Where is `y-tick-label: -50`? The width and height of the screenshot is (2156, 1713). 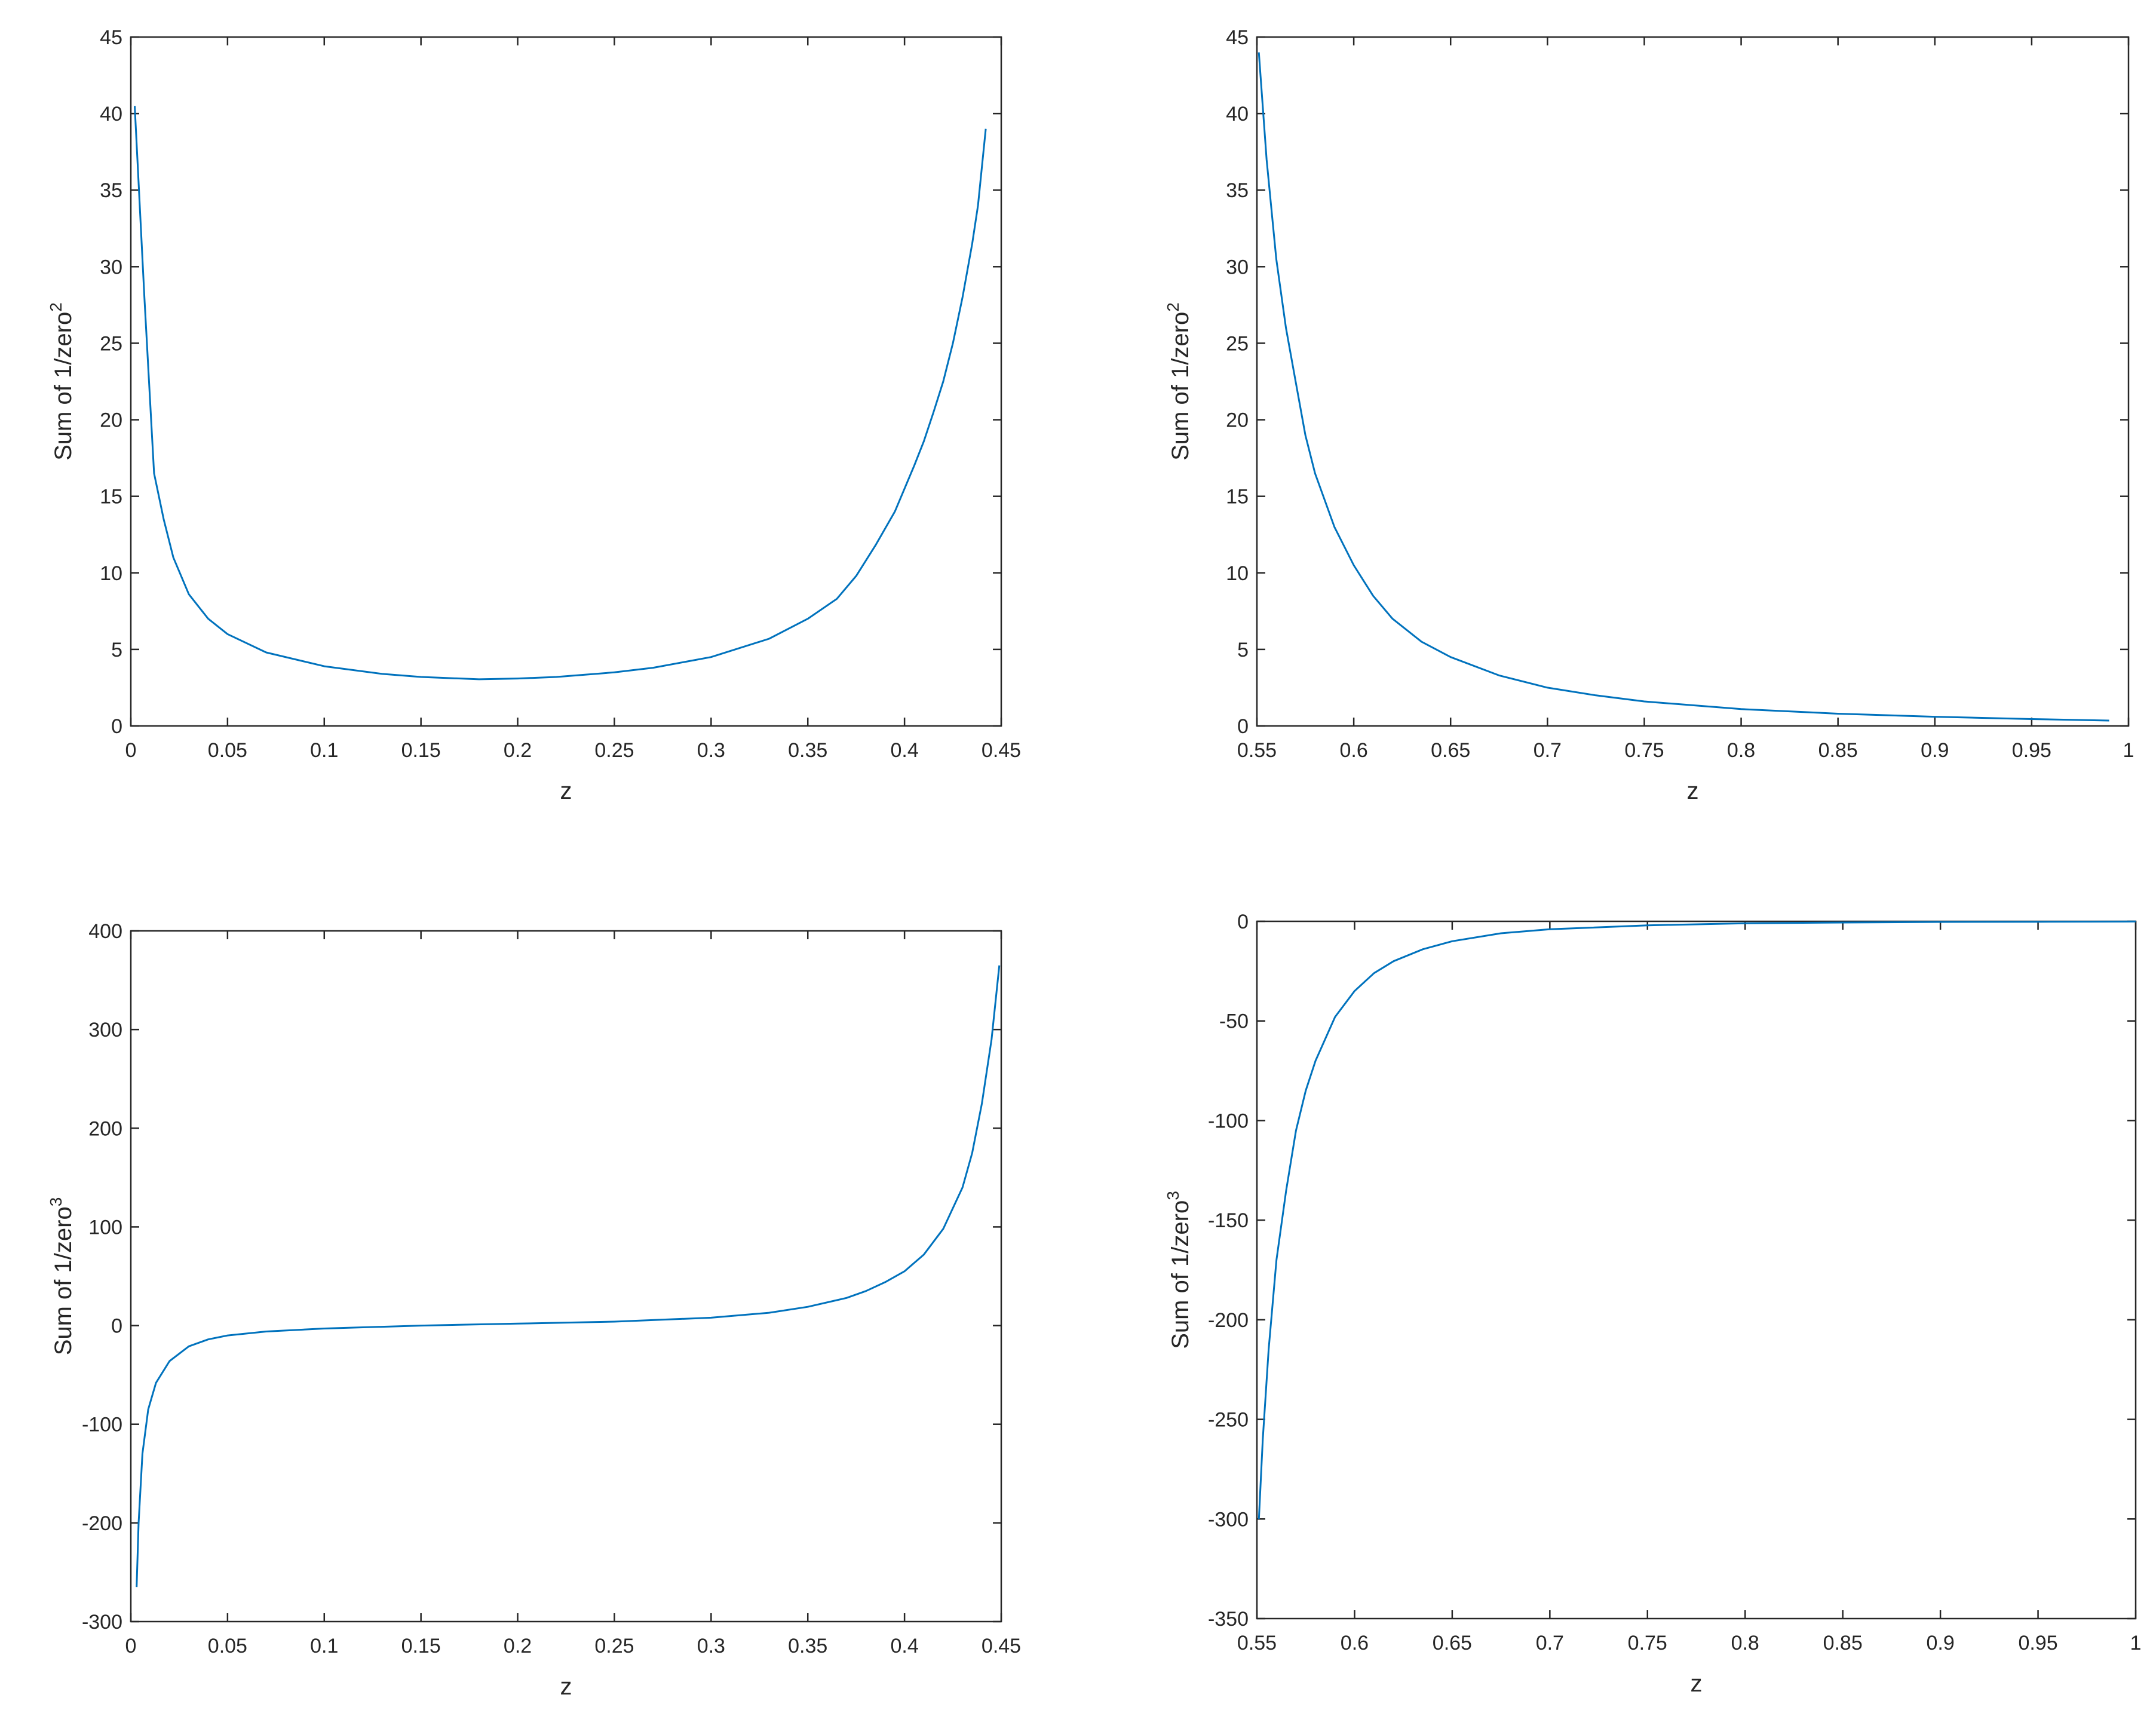 y-tick-label: -50 is located at coordinates (1234, 1021).